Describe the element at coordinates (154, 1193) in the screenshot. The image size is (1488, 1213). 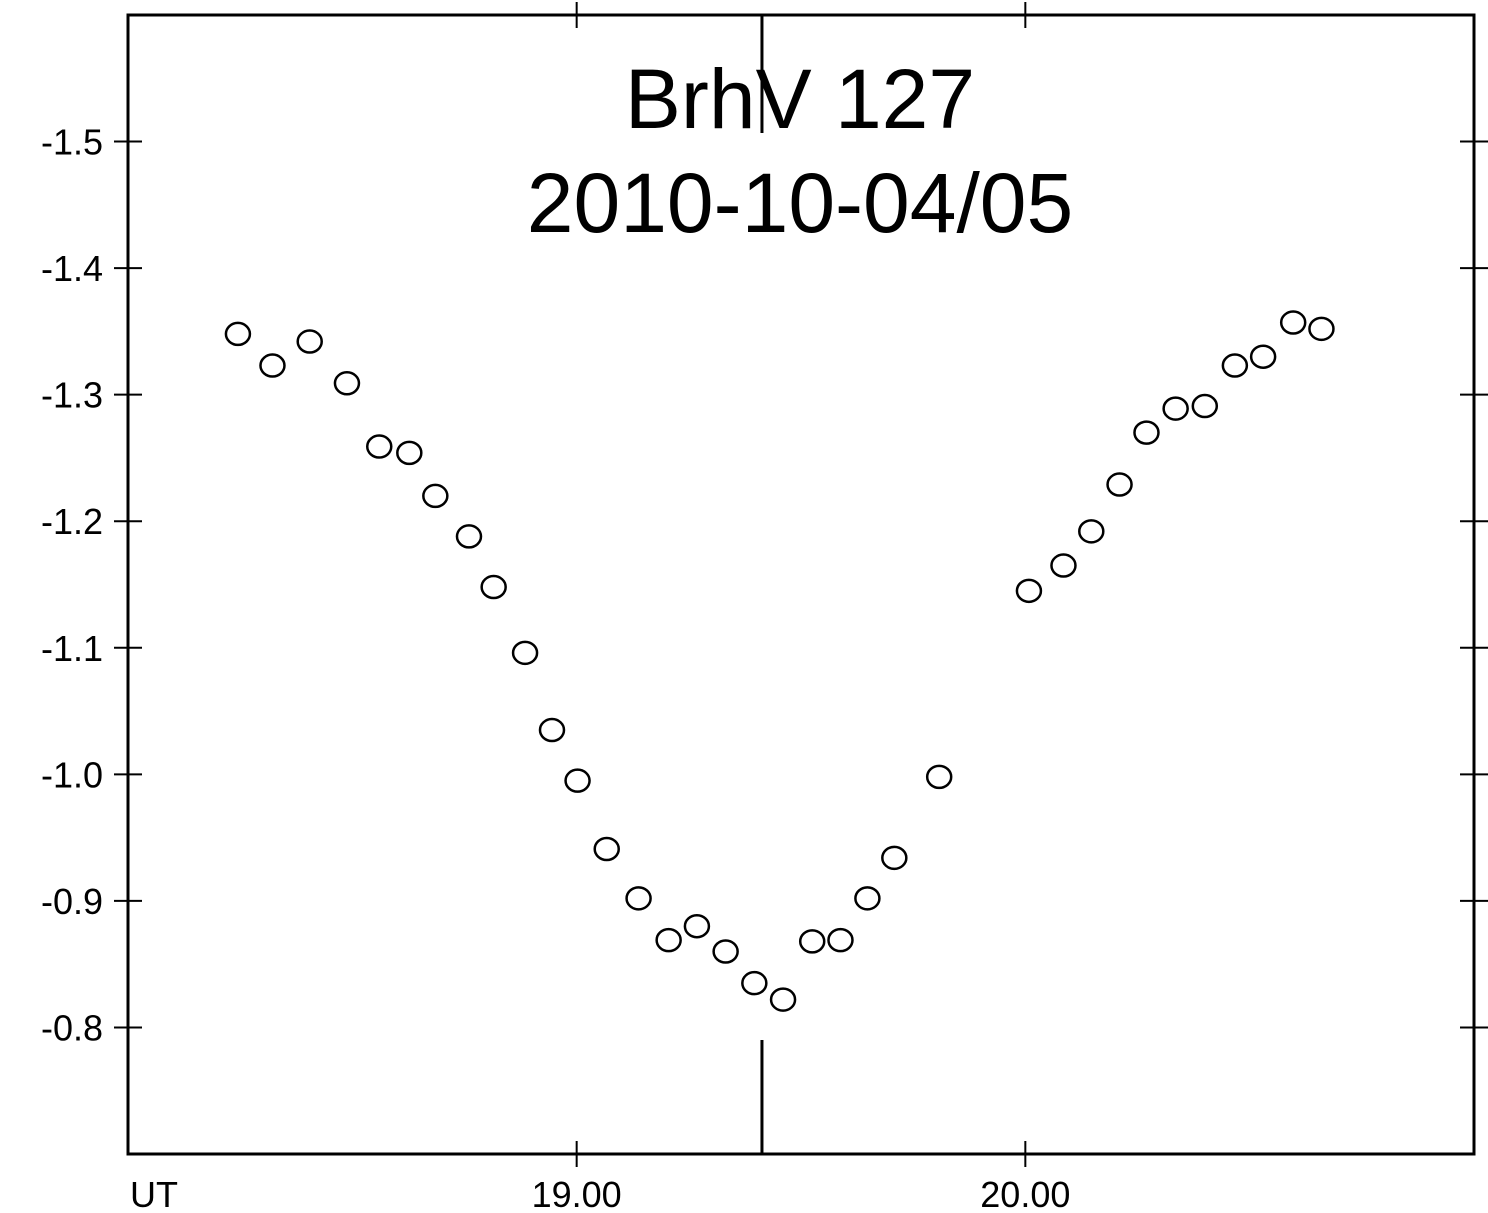
I see `x-axis-label: UT` at that location.